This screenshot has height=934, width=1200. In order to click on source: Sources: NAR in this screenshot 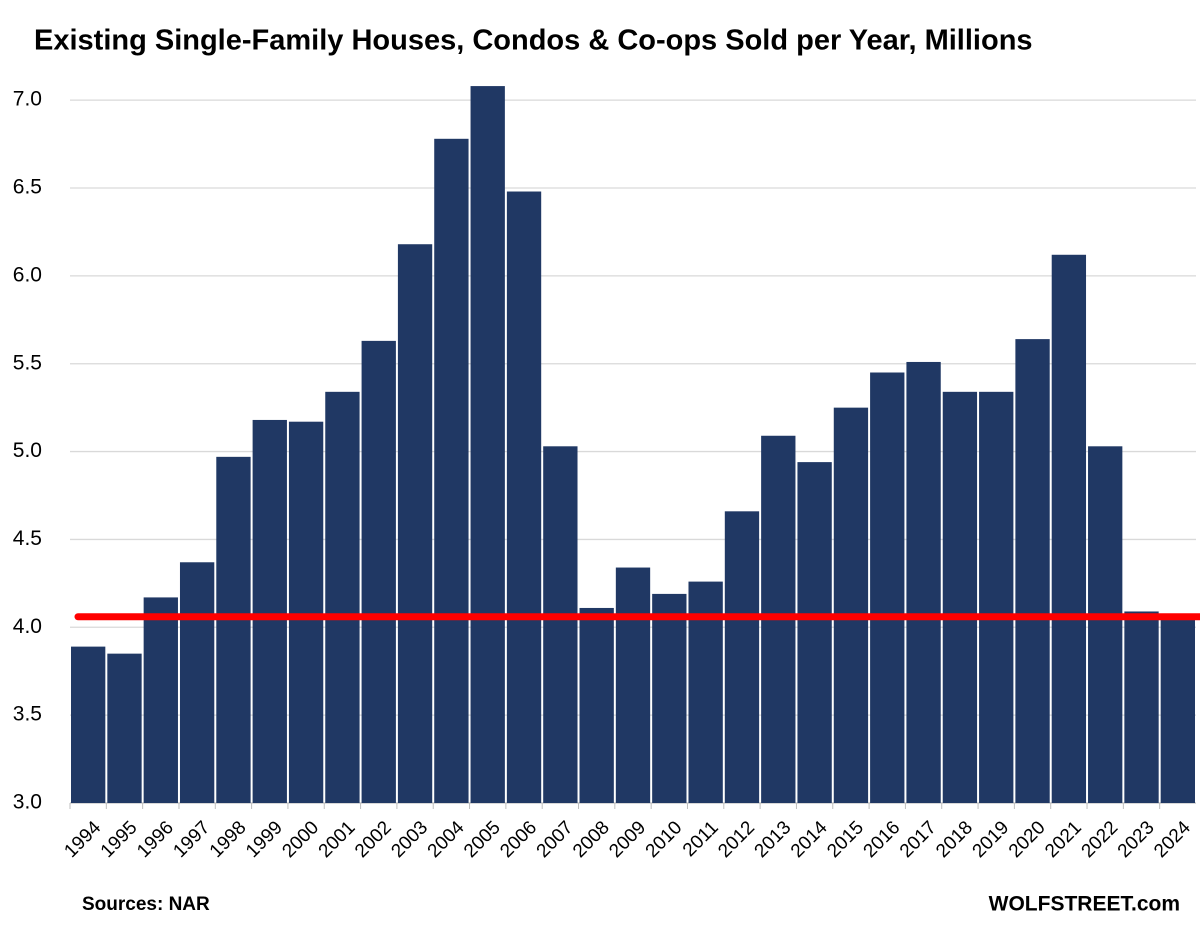, I will do `click(146, 904)`.